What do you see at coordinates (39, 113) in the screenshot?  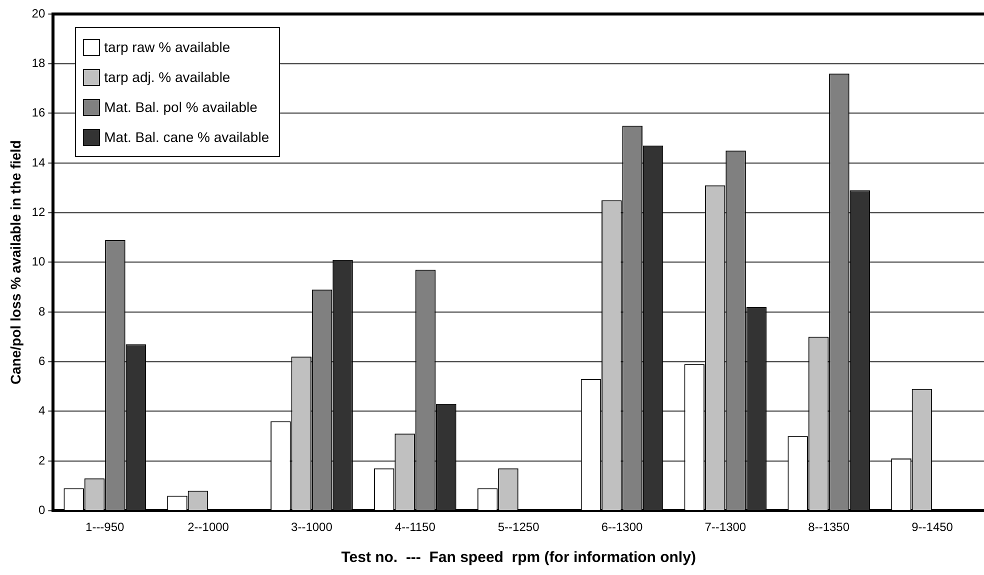 I see `y-tick-label: 16` at bounding box center [39, 113].